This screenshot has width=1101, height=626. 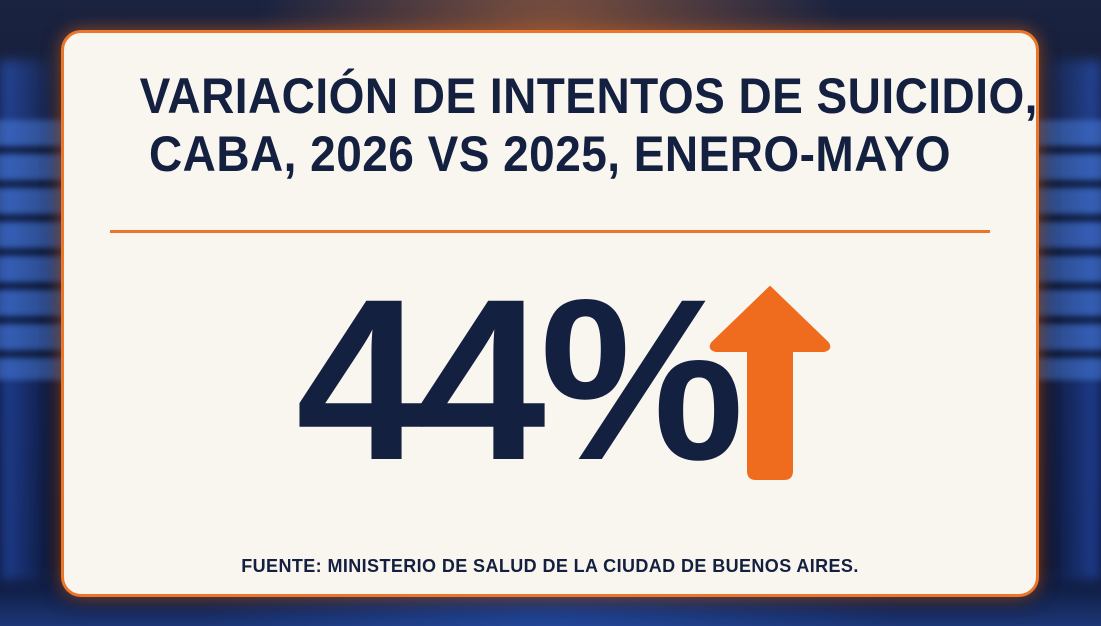 What do you see at coordinates (550, 231) in the screenshot?
I see `orange-divider` at bounding box center [550, 231].